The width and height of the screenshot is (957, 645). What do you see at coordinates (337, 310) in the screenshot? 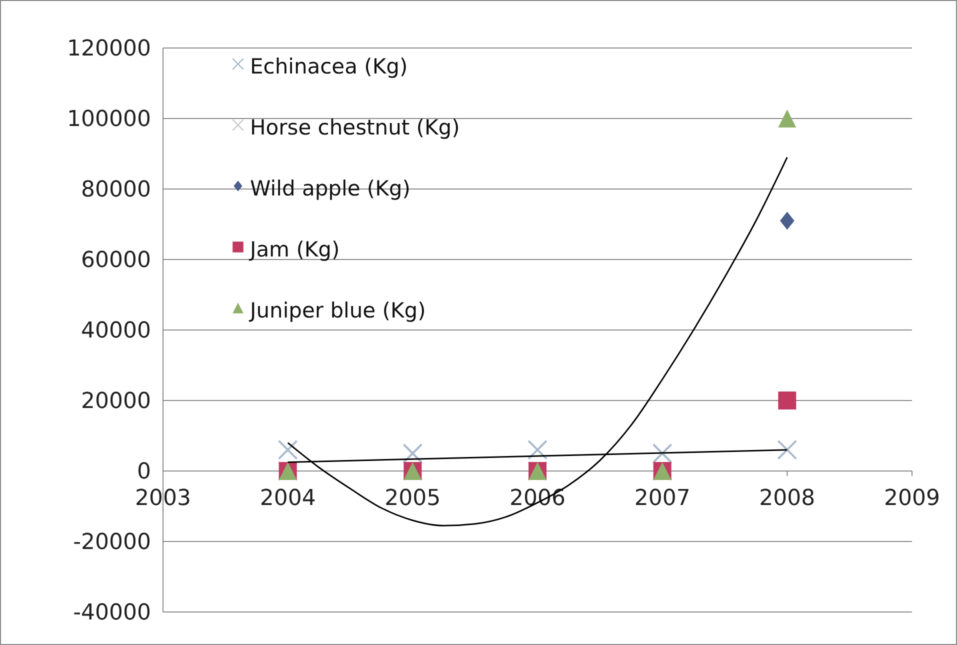
I see `legend-label: Juniper blue (Kg)` at bounding box center [337, 310].